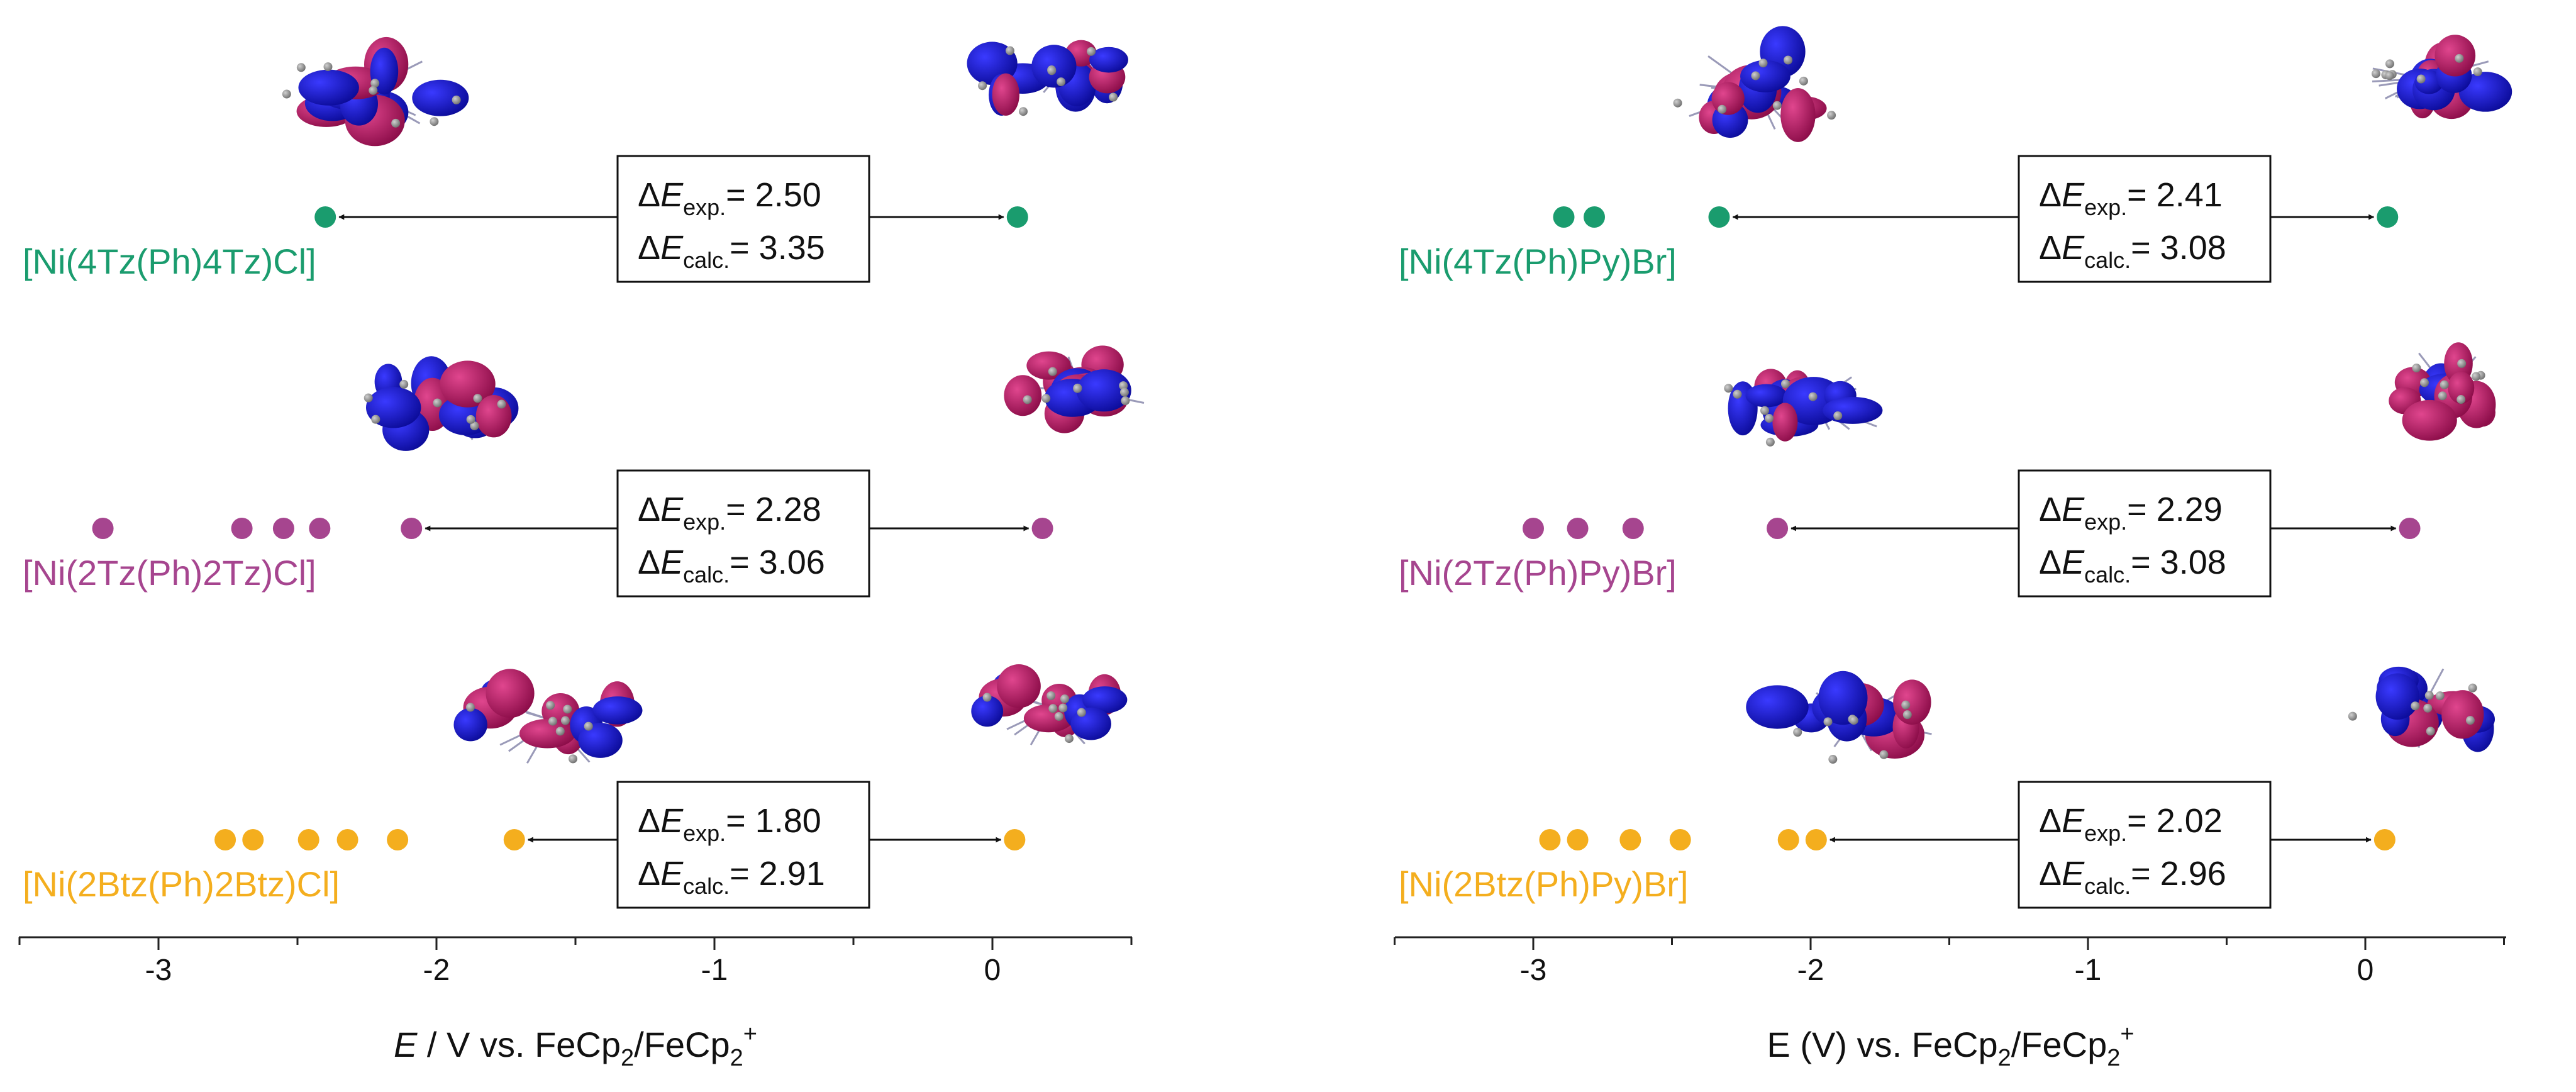 The width and height of the screenshot is (2576, 1092). I want to click on delta-e-exp: ΔEexp.= 2.28, so click(729, 513).